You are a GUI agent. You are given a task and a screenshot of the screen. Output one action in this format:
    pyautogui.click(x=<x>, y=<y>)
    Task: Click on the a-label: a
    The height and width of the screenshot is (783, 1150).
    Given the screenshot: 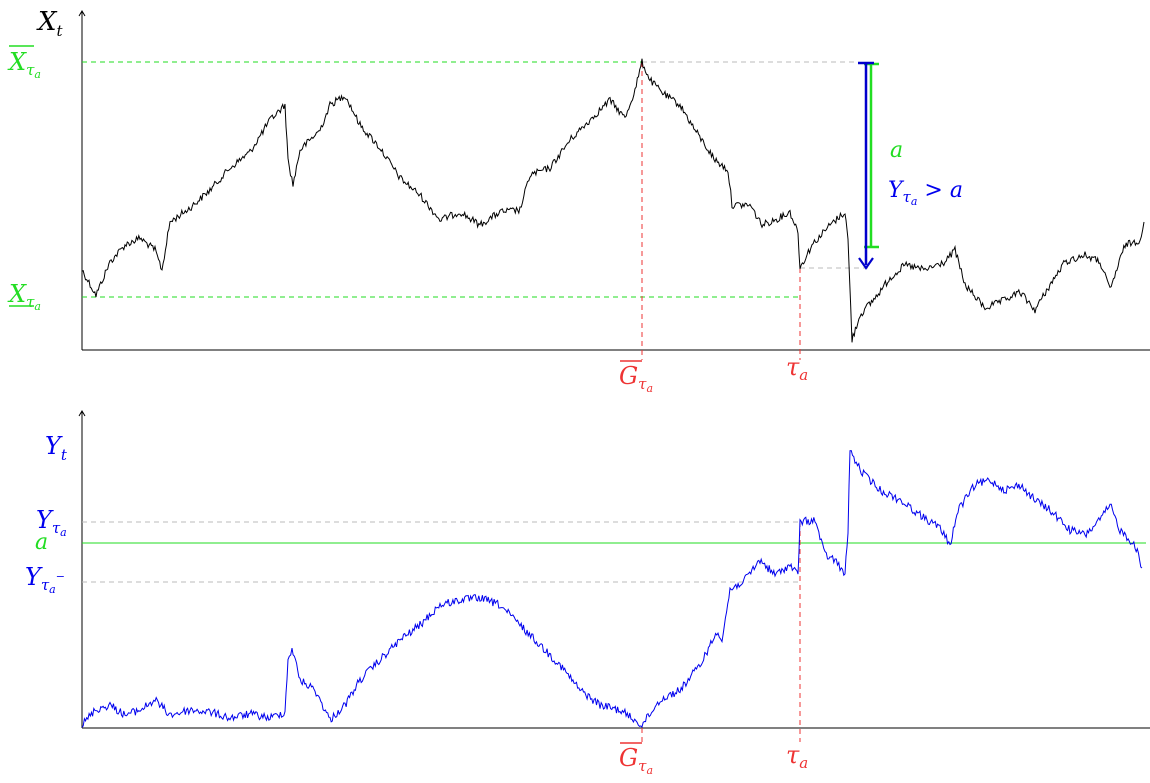 What is the action you would take?
    pyautogui.click(x=896, y=150)
    